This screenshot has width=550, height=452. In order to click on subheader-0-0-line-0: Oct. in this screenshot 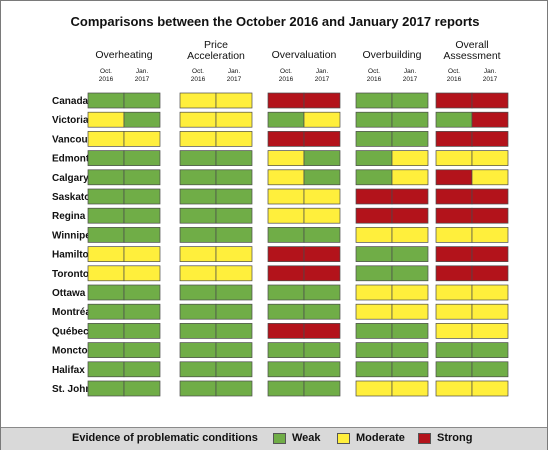, I will do `click(106, 71)`.